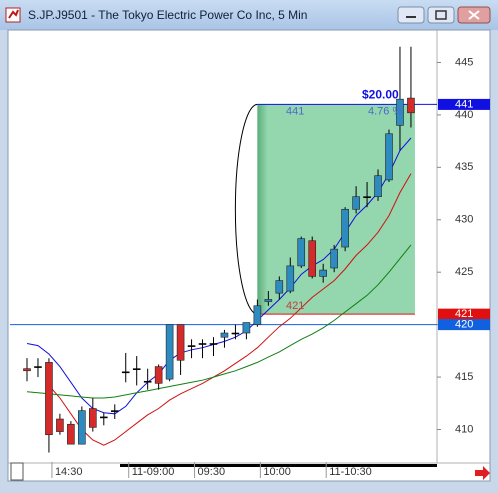 This screenshot has height=493, width=498. I want to click on minimize-button, so click(411, 15).